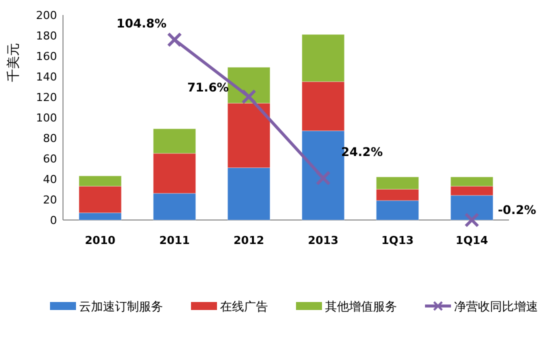  I want to click on legend-label: 其他增值服务, so click(361, 307).